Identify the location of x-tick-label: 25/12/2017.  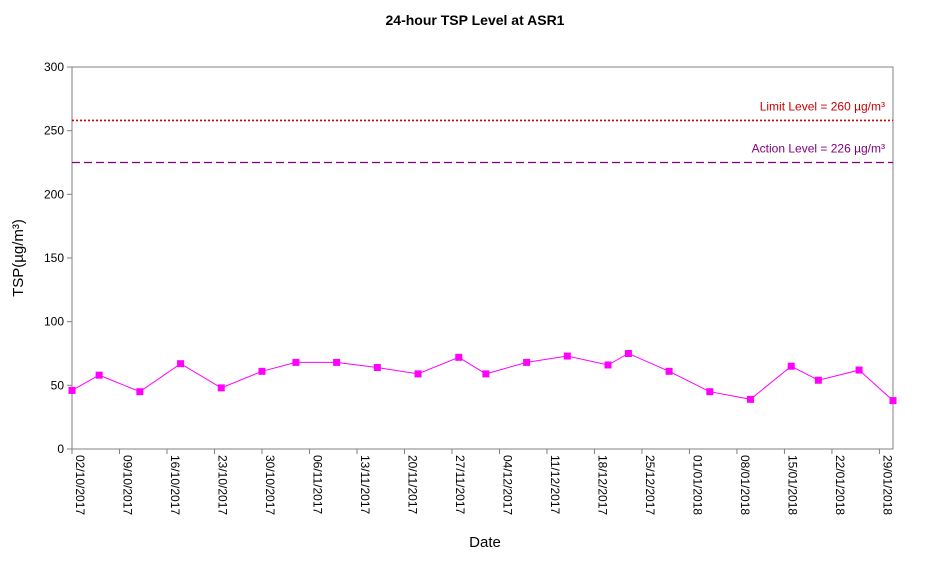
(650, 485).